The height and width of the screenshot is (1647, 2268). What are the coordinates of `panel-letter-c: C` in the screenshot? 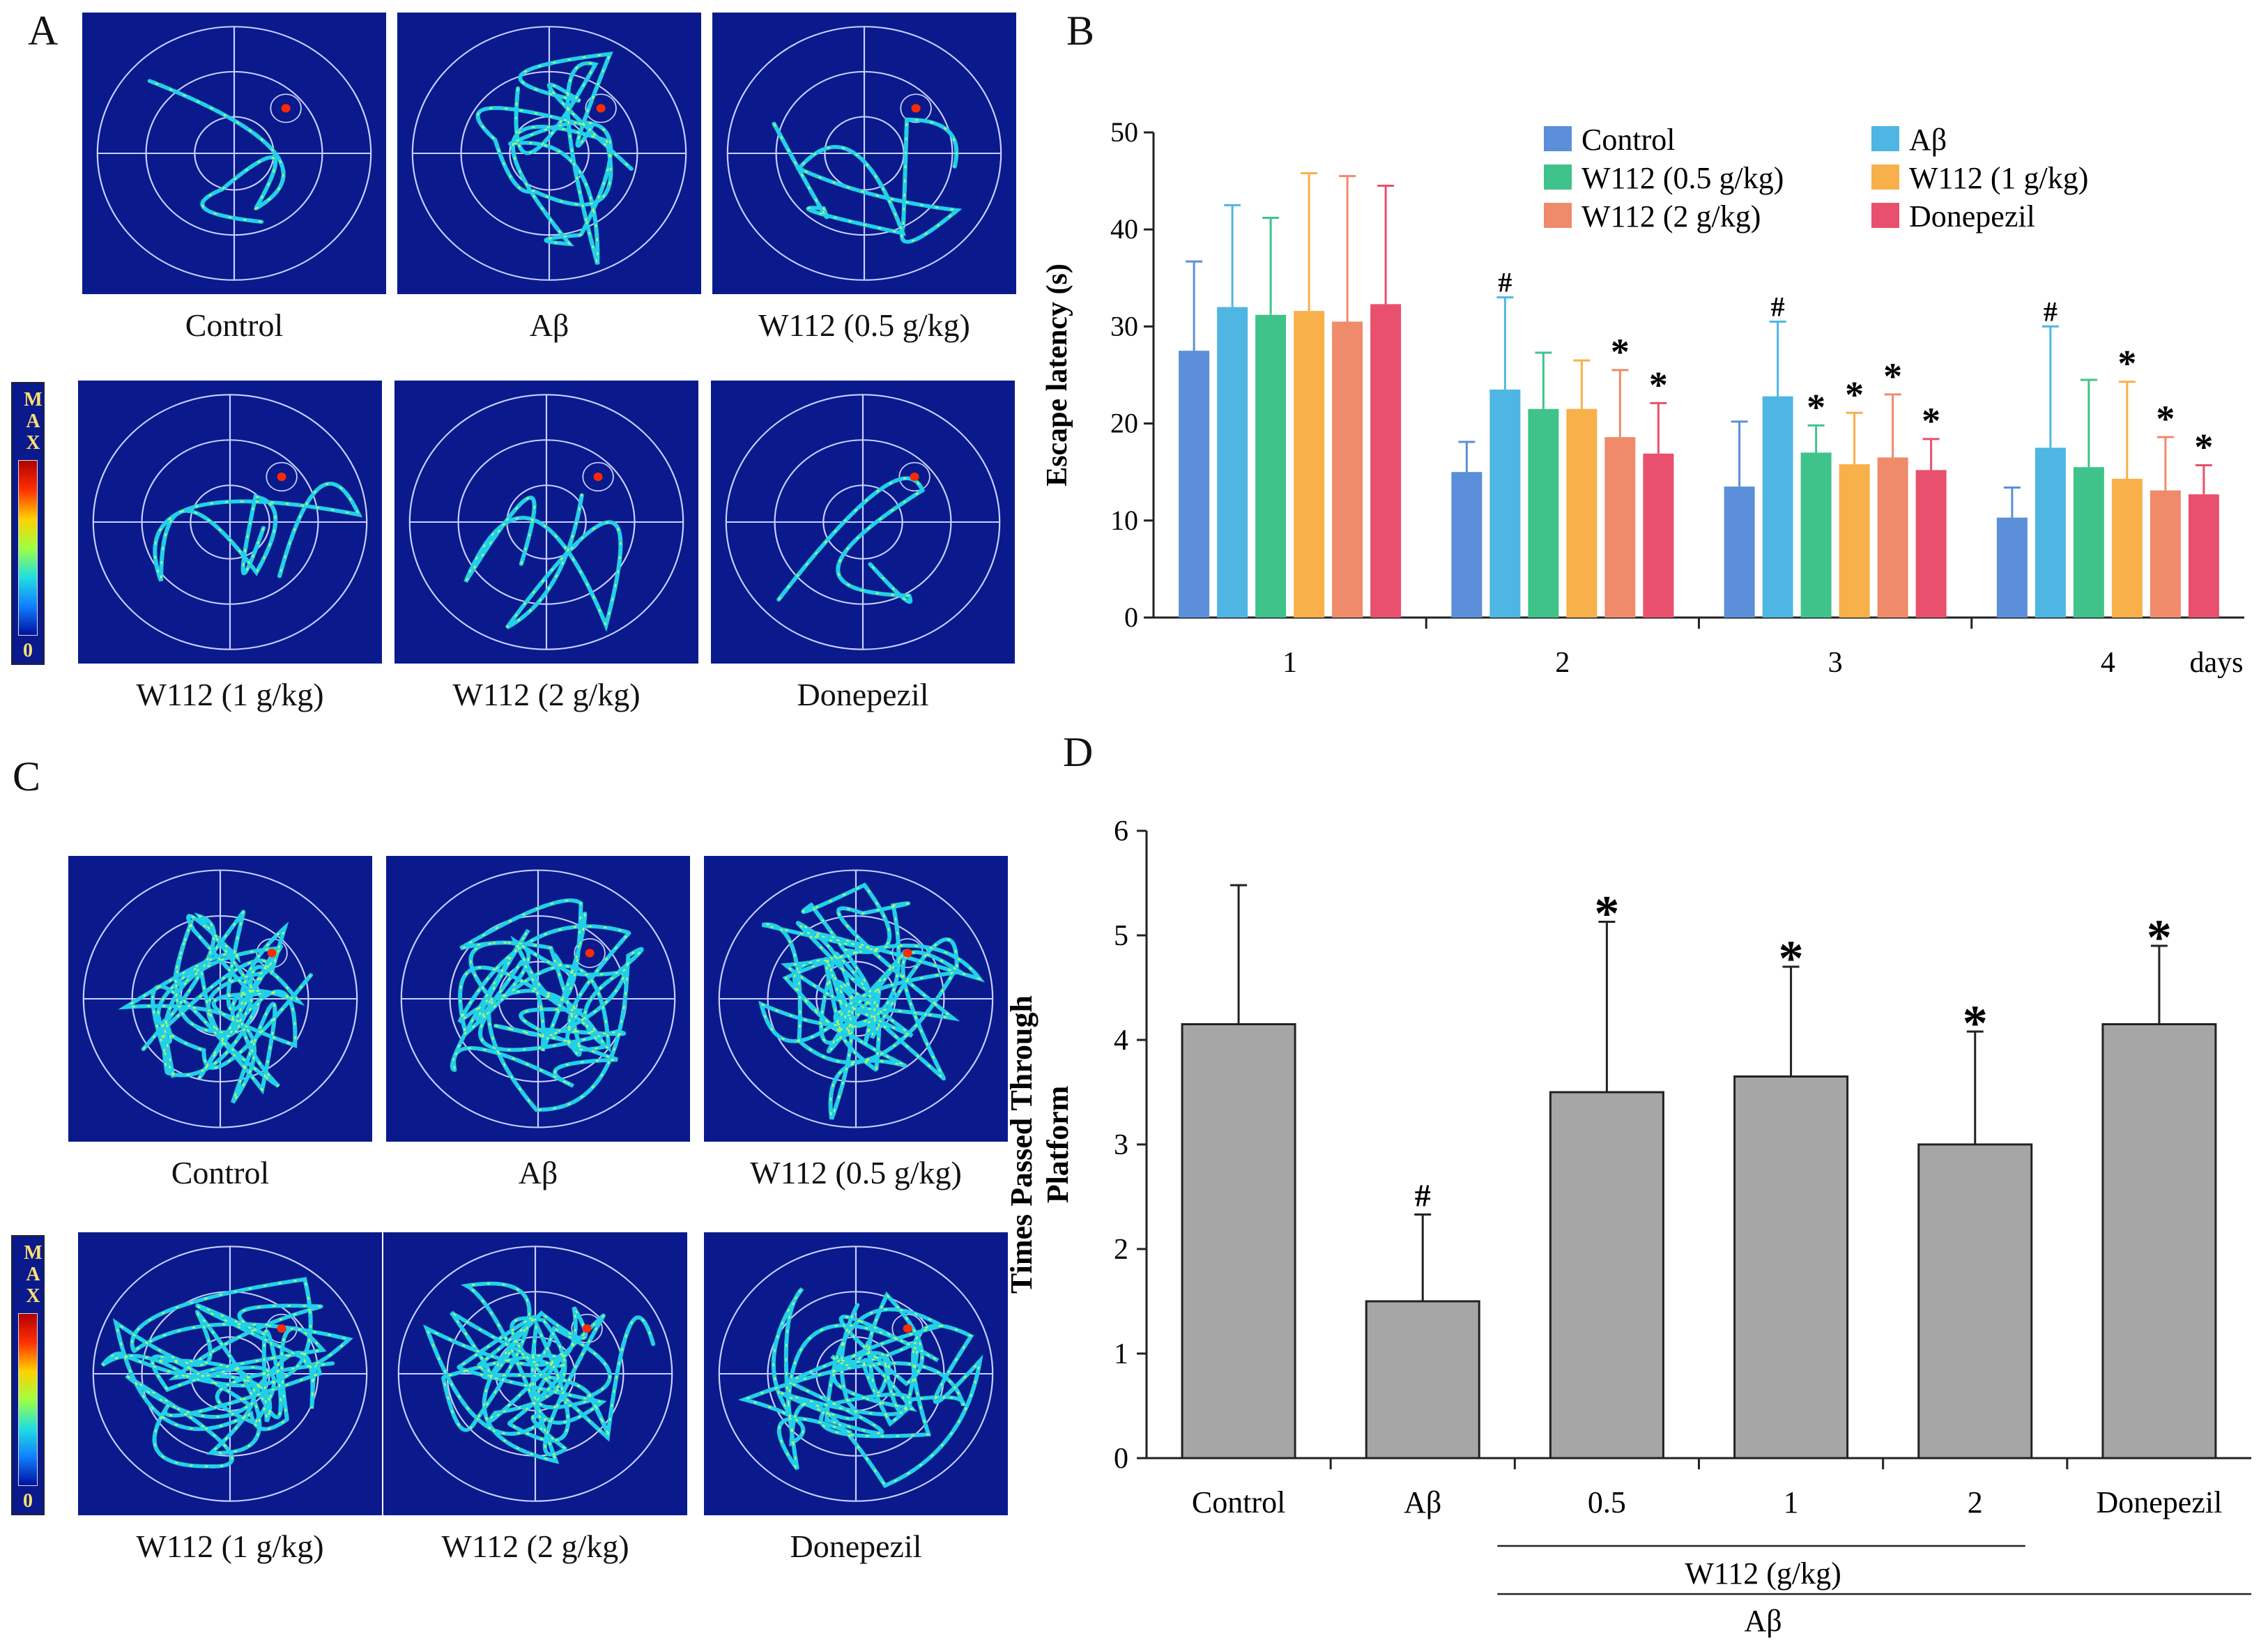 It's located at (27, 776).